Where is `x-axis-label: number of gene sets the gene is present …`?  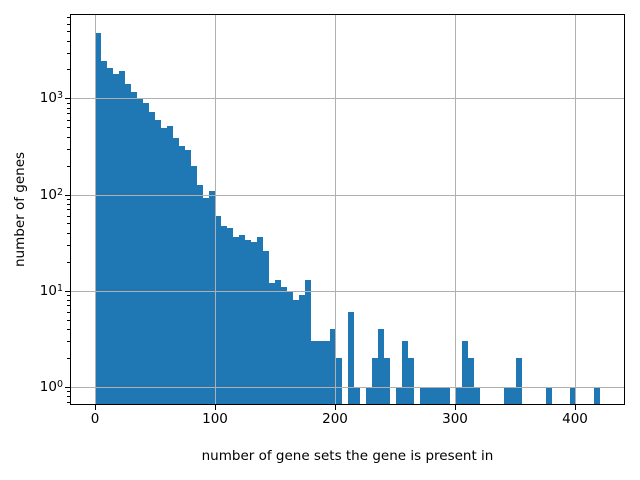 x-axis-label: number of gene sets the gene is present … is located at coordinates (347, 456).